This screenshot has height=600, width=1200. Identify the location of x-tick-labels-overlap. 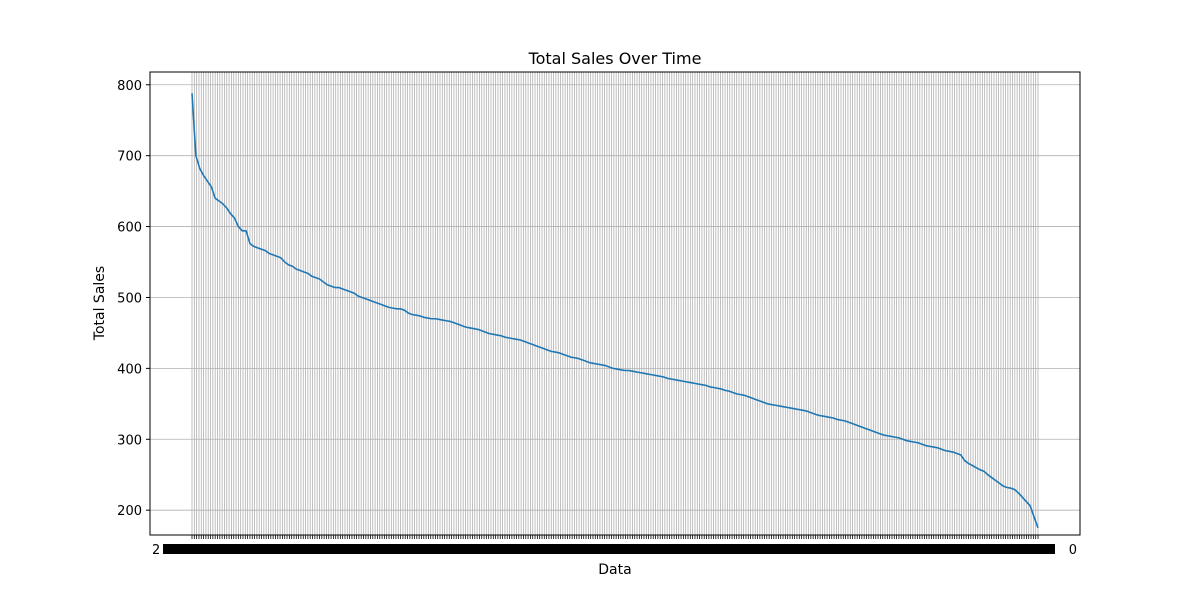
(609, 549).